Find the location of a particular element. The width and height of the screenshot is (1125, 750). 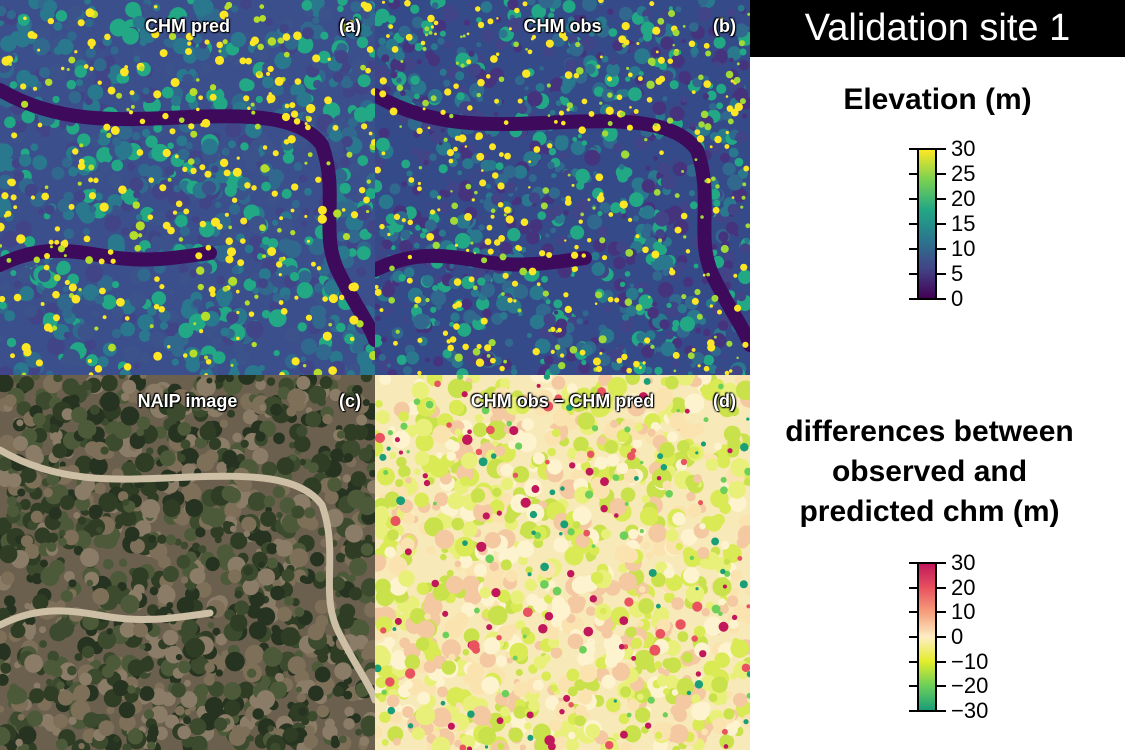

difference-legend-title-line-3: predicted chm (m) is located at coordinates (929, 511).